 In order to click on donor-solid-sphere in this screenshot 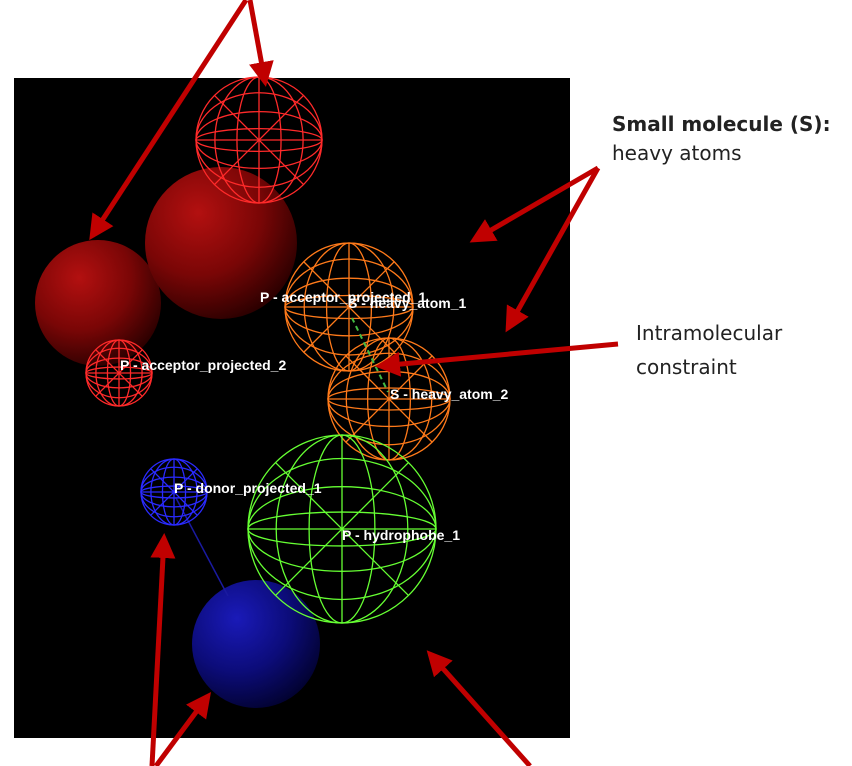, I will do `click(256, 644)`.